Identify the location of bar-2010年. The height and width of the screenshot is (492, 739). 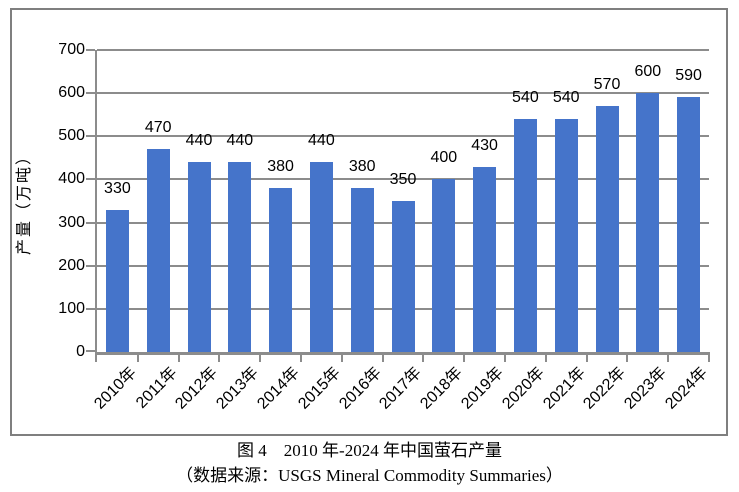
(117, 280).